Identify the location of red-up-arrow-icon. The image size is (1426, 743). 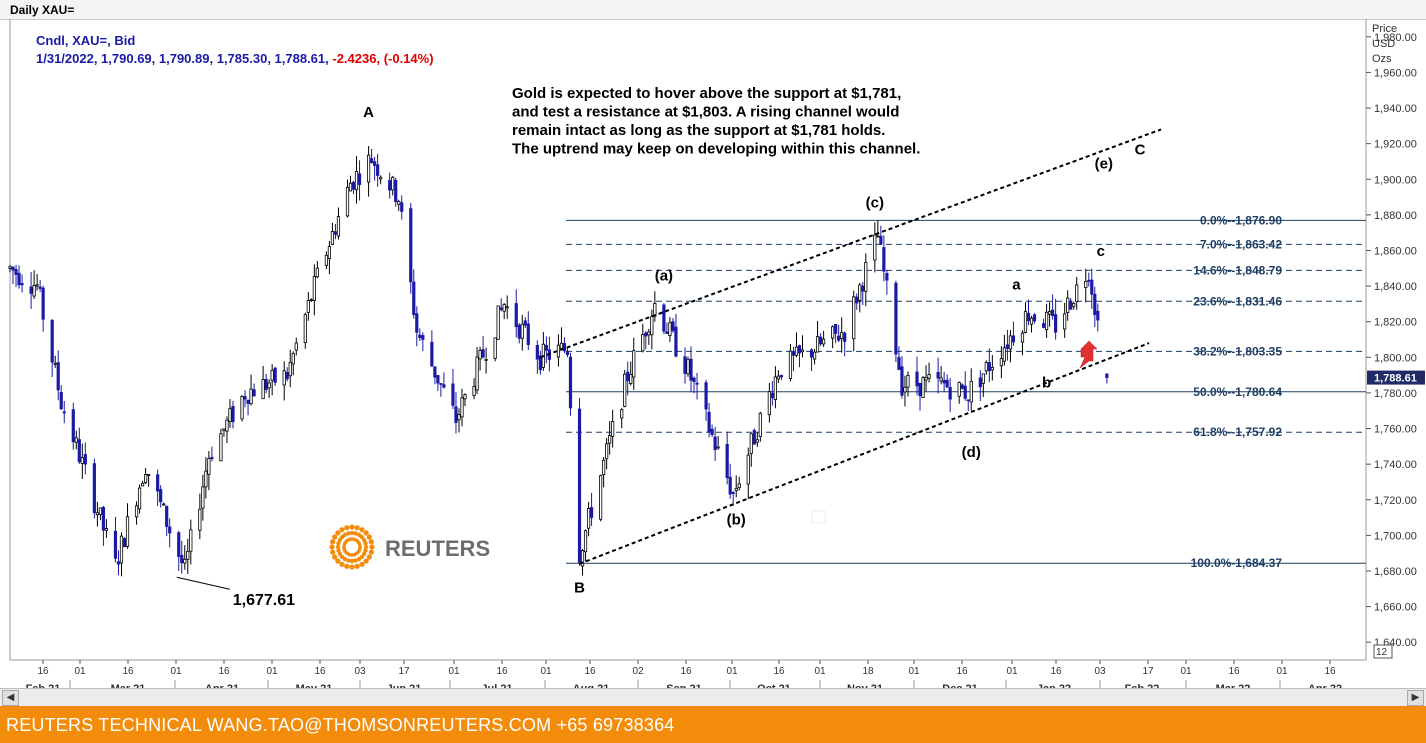
(1088, 354).